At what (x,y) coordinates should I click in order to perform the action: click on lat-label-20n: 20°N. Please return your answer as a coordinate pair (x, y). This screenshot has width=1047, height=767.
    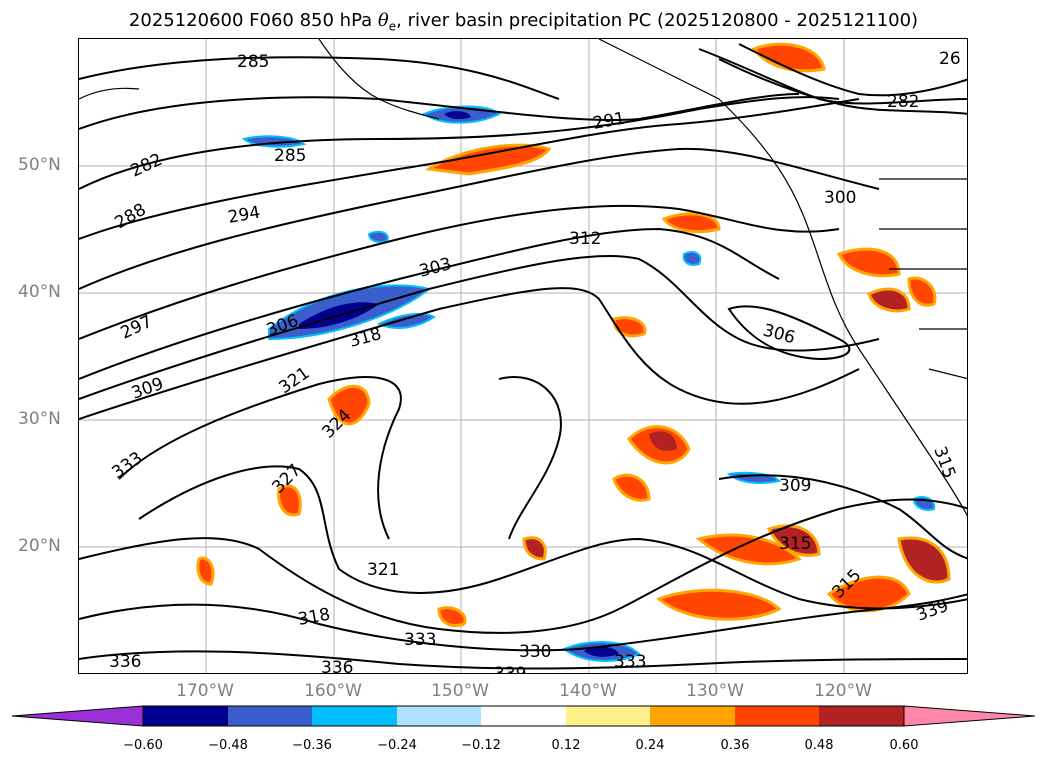
    Looking at the image, I should click on (39, 546).